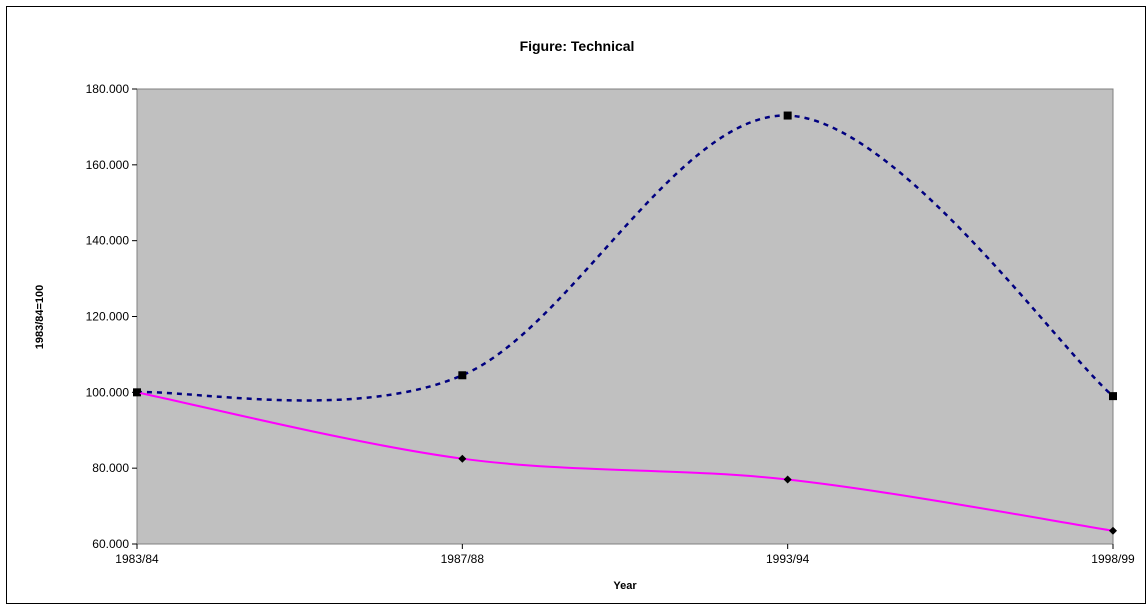 The image size is (1148, 608). I want to click on y-tick-label: 60.000, so click(110, 544).